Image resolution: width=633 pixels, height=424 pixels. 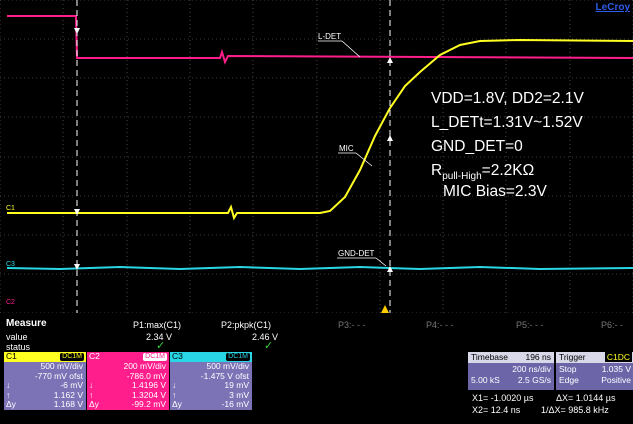 What do you see at coordinates (10, 302) in the screenshot?
I see `c2-ground-marker: C2` at bounding box center [10, 302].